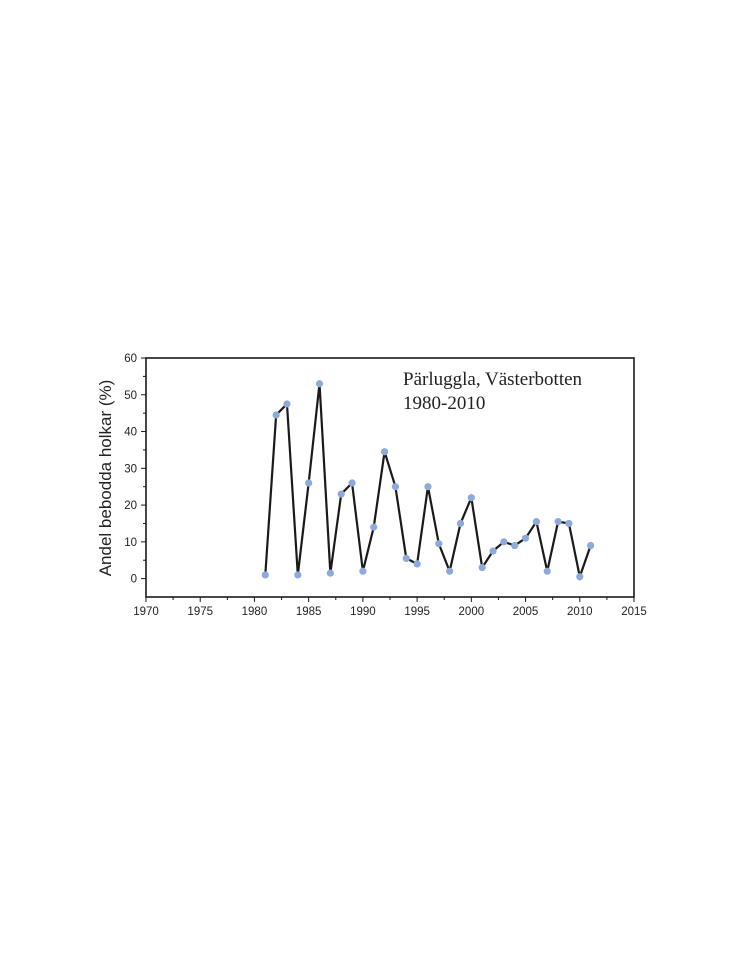  I want to click on x-tick-label: 1975, so click(200, 612).